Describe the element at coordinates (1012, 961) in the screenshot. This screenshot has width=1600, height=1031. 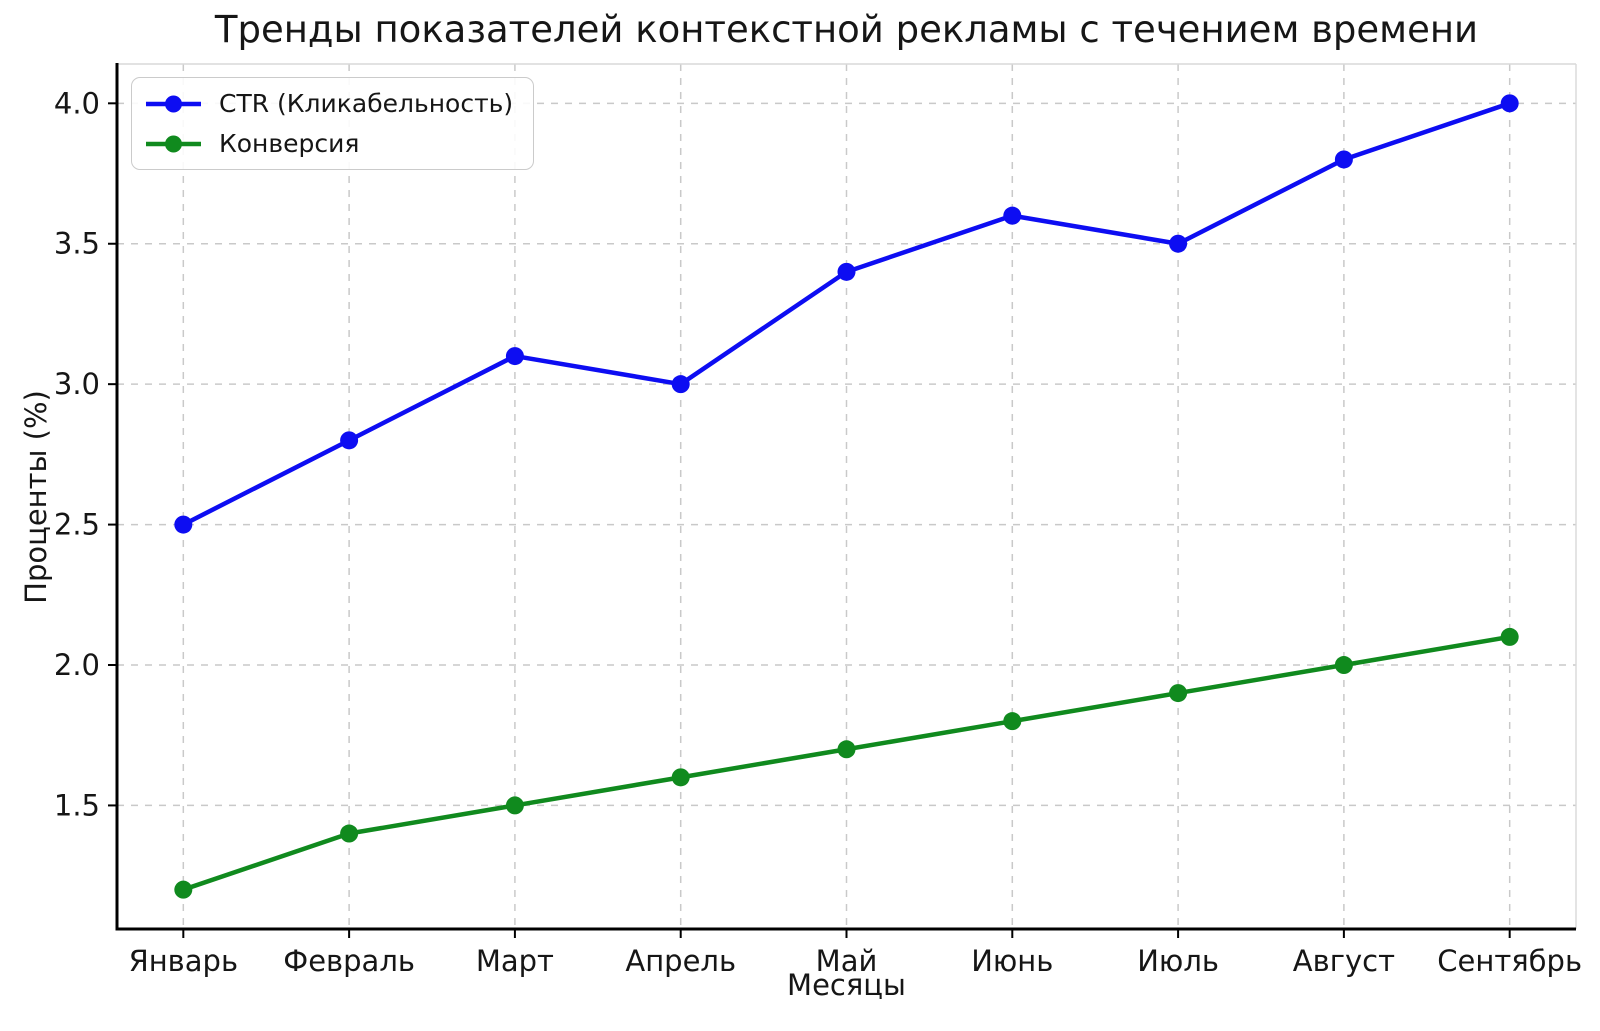
I see `x-tick-label: Июнь` at that location.